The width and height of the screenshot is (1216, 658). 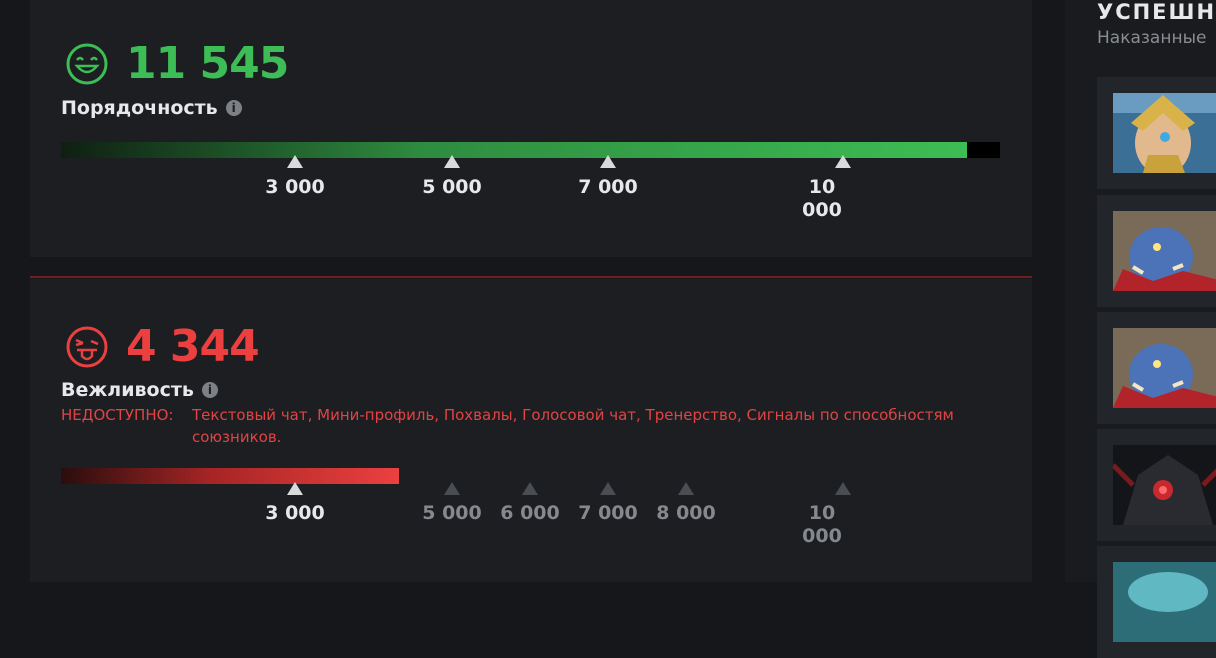 I want to click on behavior-label: Вежливость, so click(x=127, y=390).